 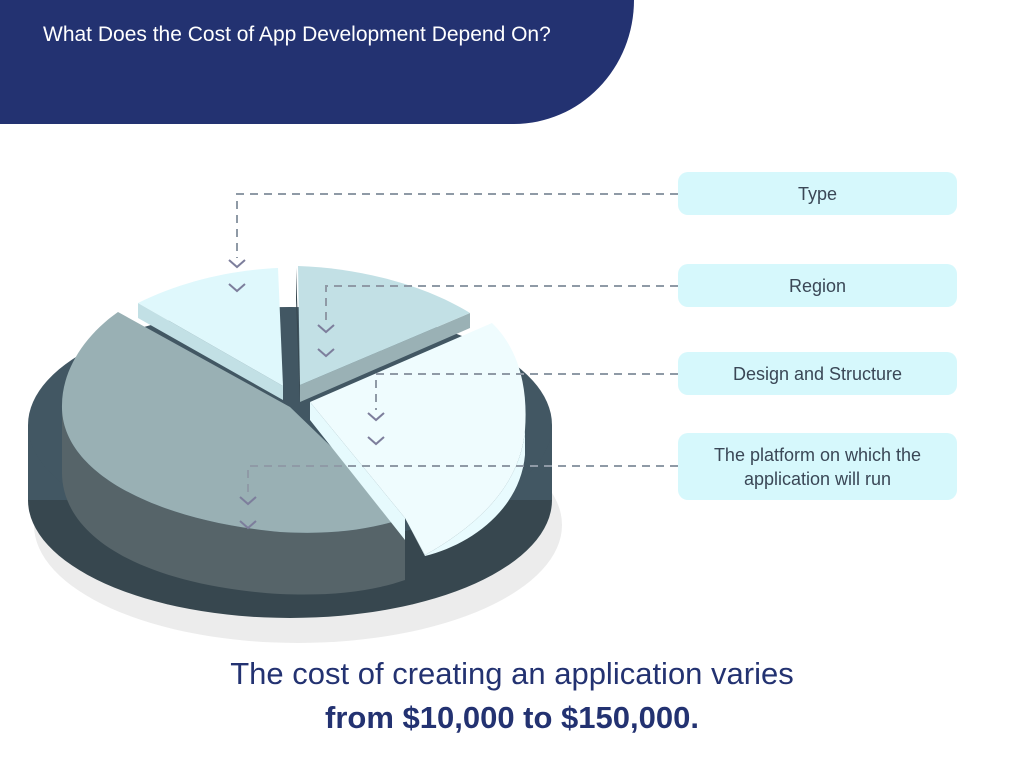 I want to click on pie-slice-design, so click(x=418, y=439).